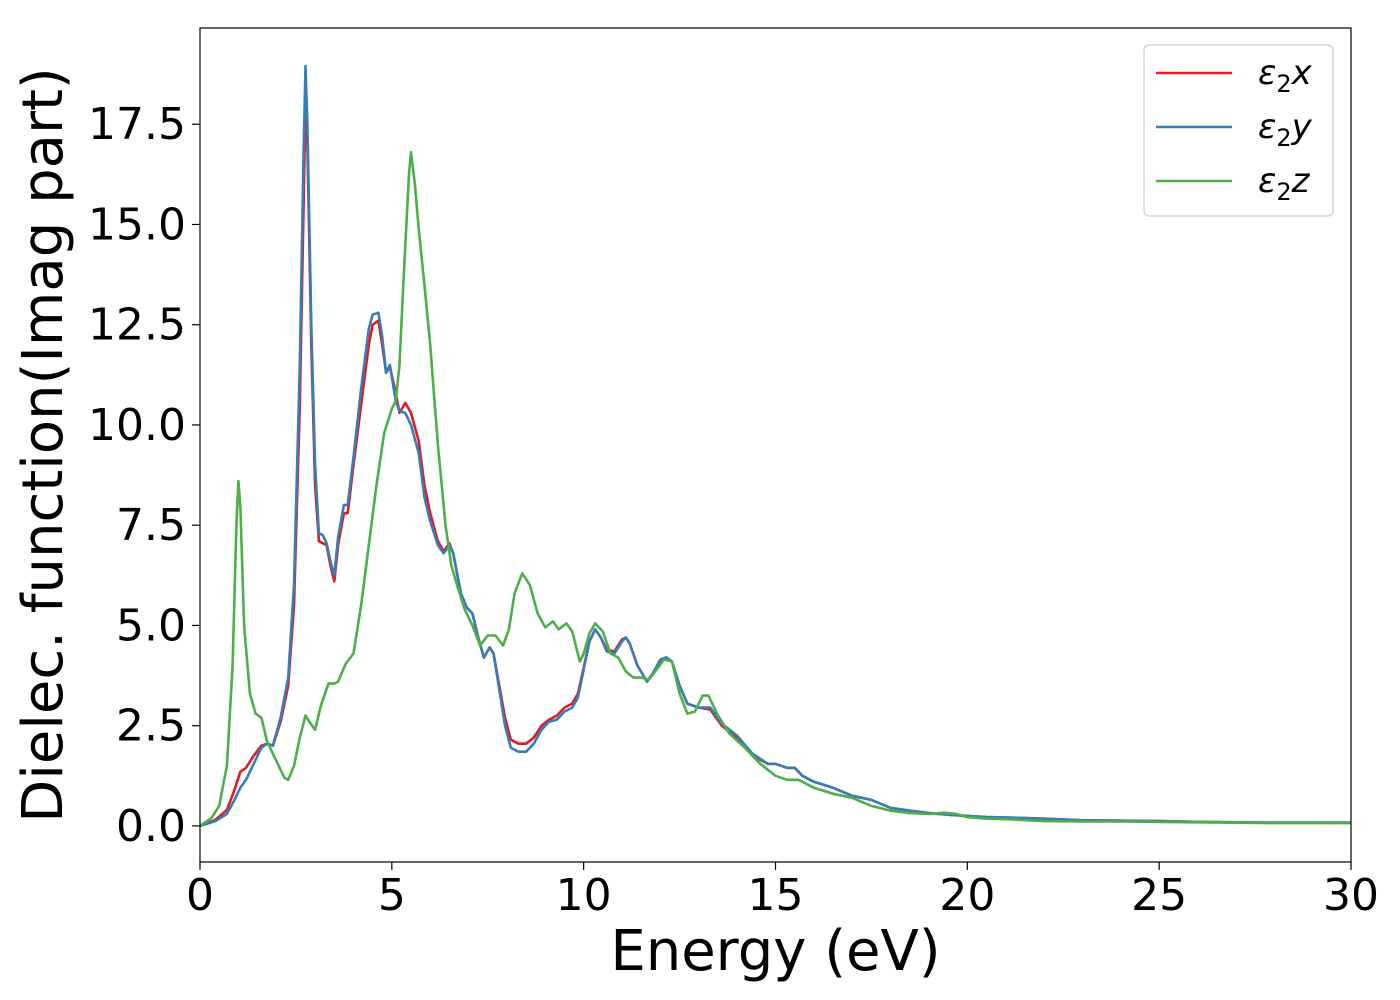 The width and height of the screenshot is (1400, 1000). What do you see at coordinates (137, 224) in the screenshot?
I see `y-tick-label: 15.0` at bounding box center [137, 224].